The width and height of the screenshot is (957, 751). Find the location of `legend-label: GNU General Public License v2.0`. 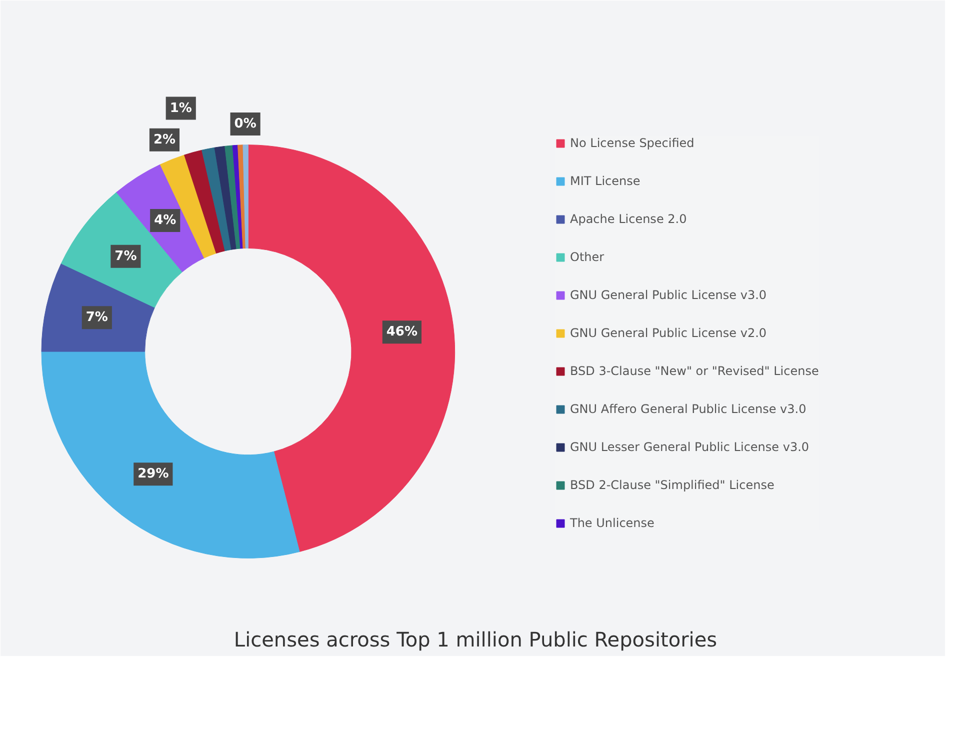

legend-label: GNU General Public License v2.0 is located at coordinates (668, 333).